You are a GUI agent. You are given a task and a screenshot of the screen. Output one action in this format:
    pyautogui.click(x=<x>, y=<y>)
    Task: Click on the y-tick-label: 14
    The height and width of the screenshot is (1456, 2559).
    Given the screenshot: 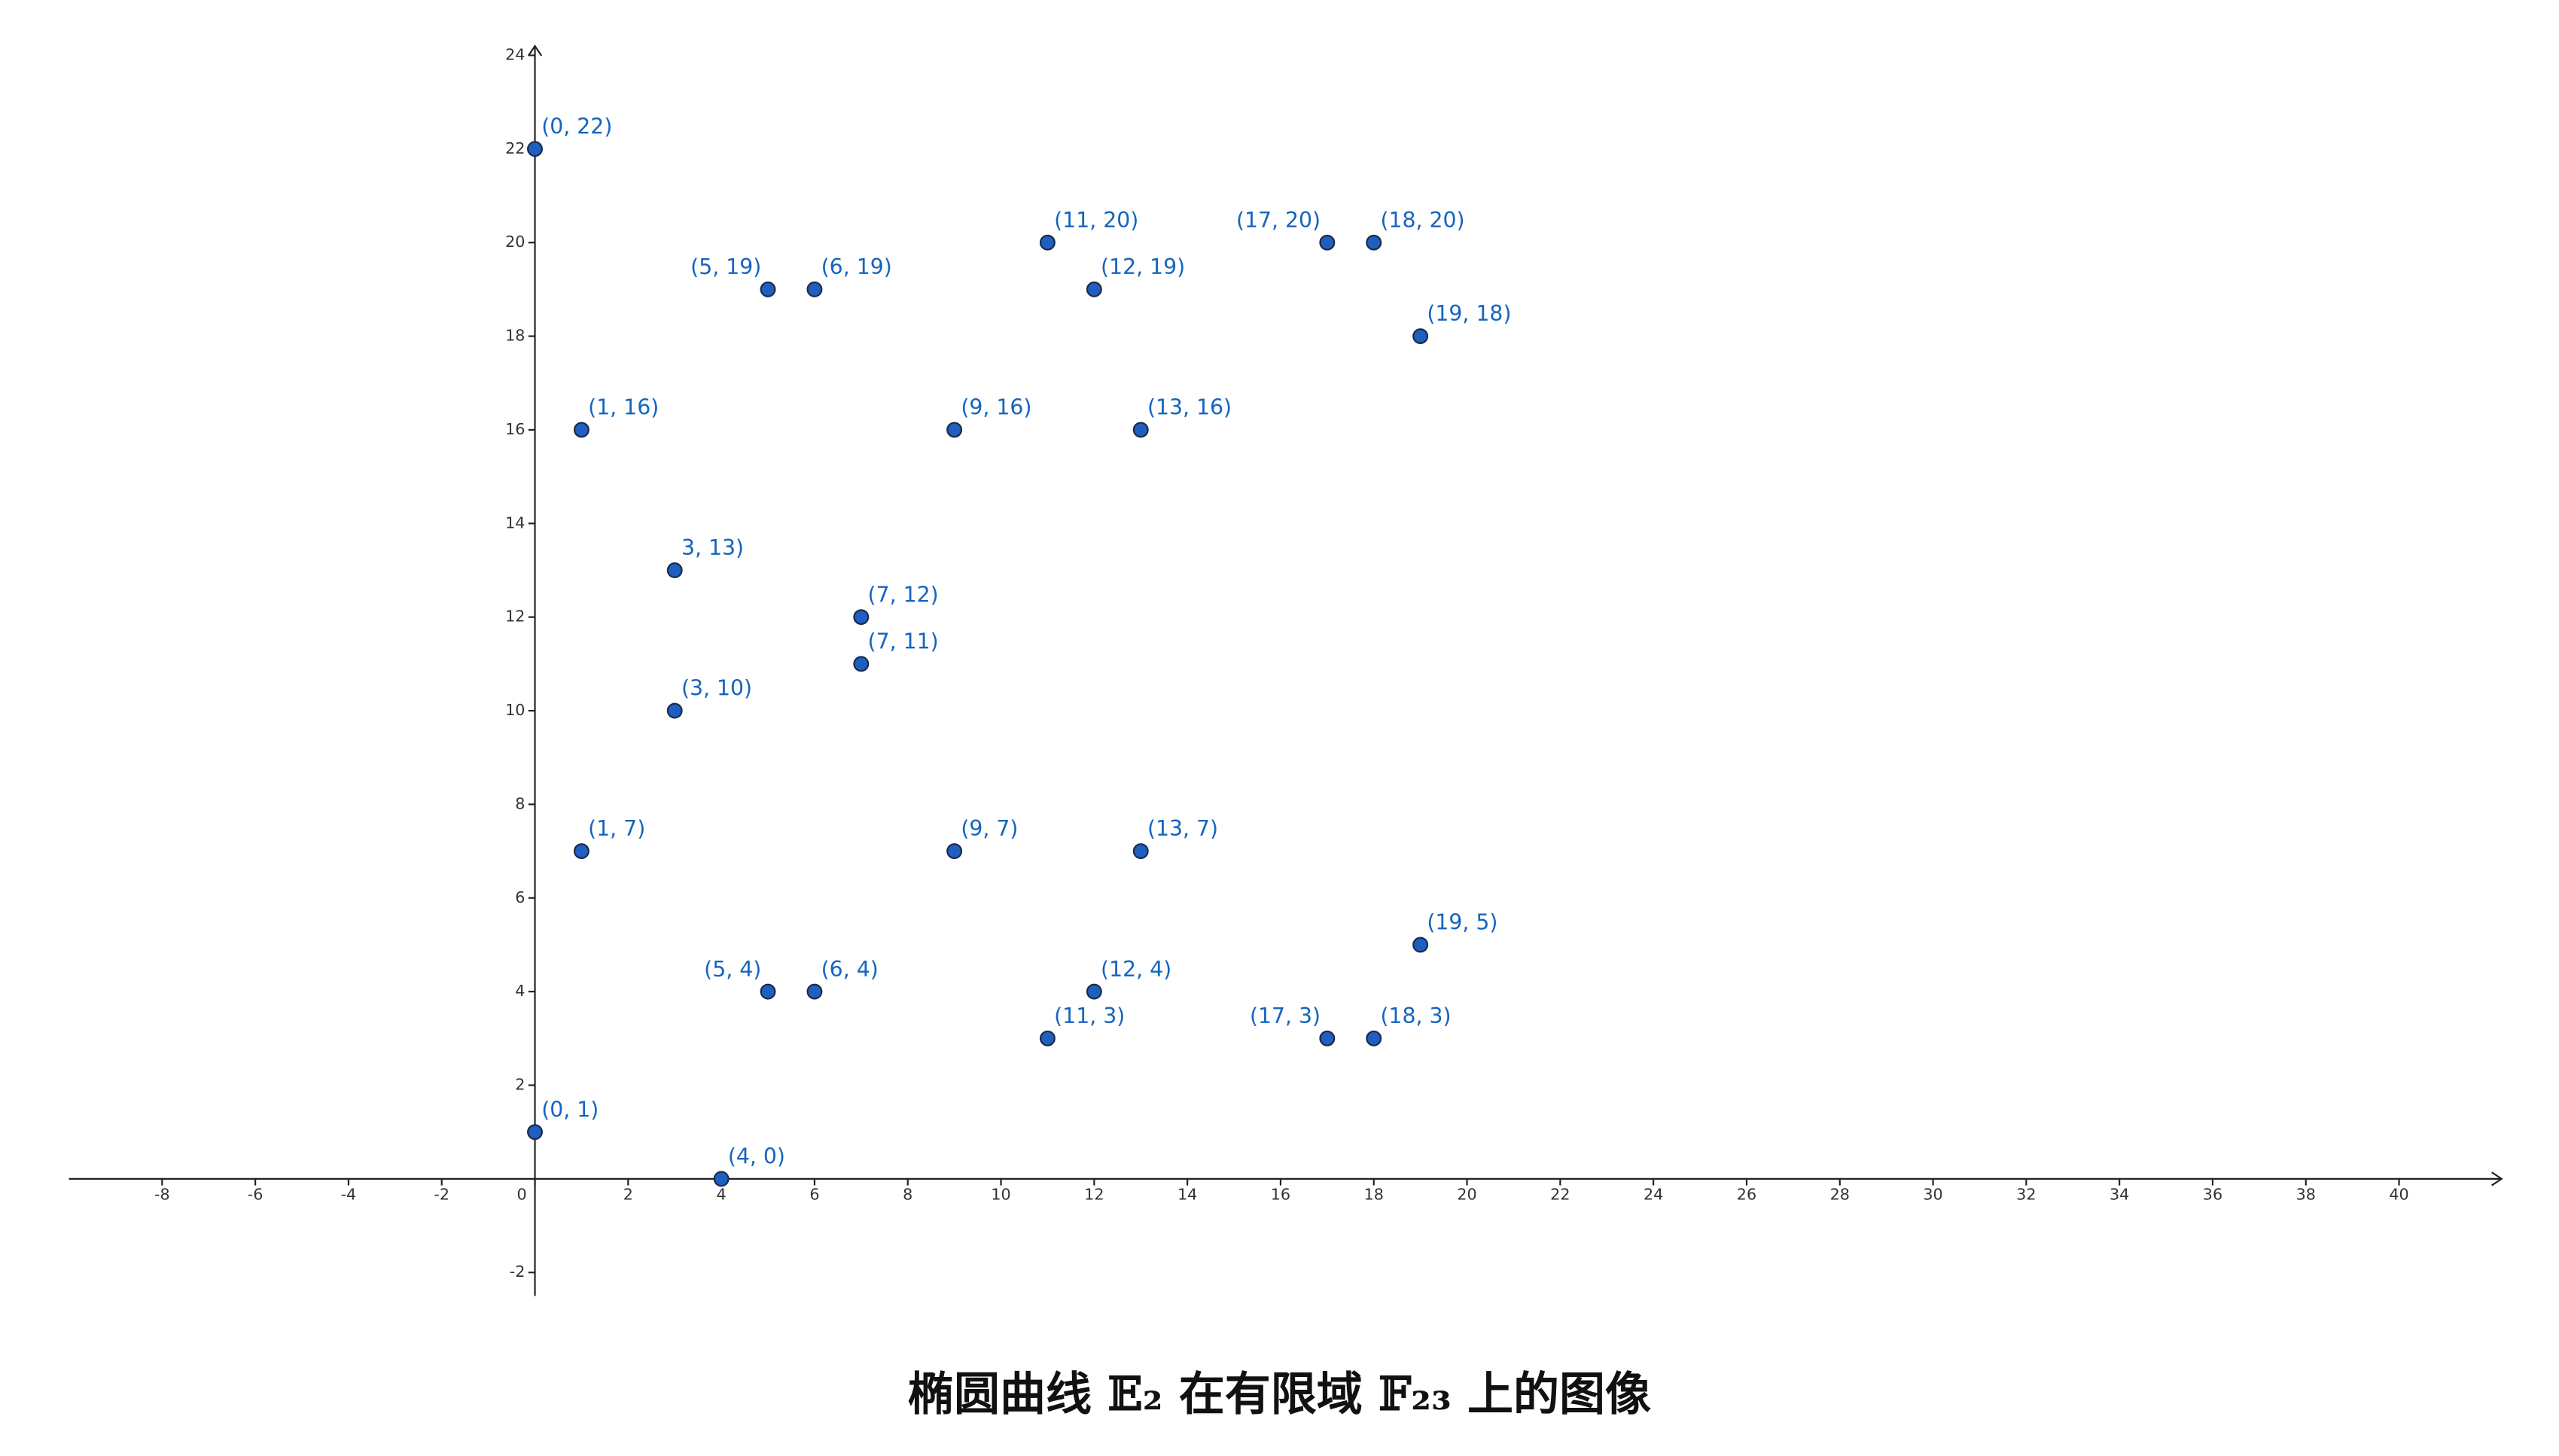 What is the action you would take?
    pyautogui.click(x=515, y=522)
    